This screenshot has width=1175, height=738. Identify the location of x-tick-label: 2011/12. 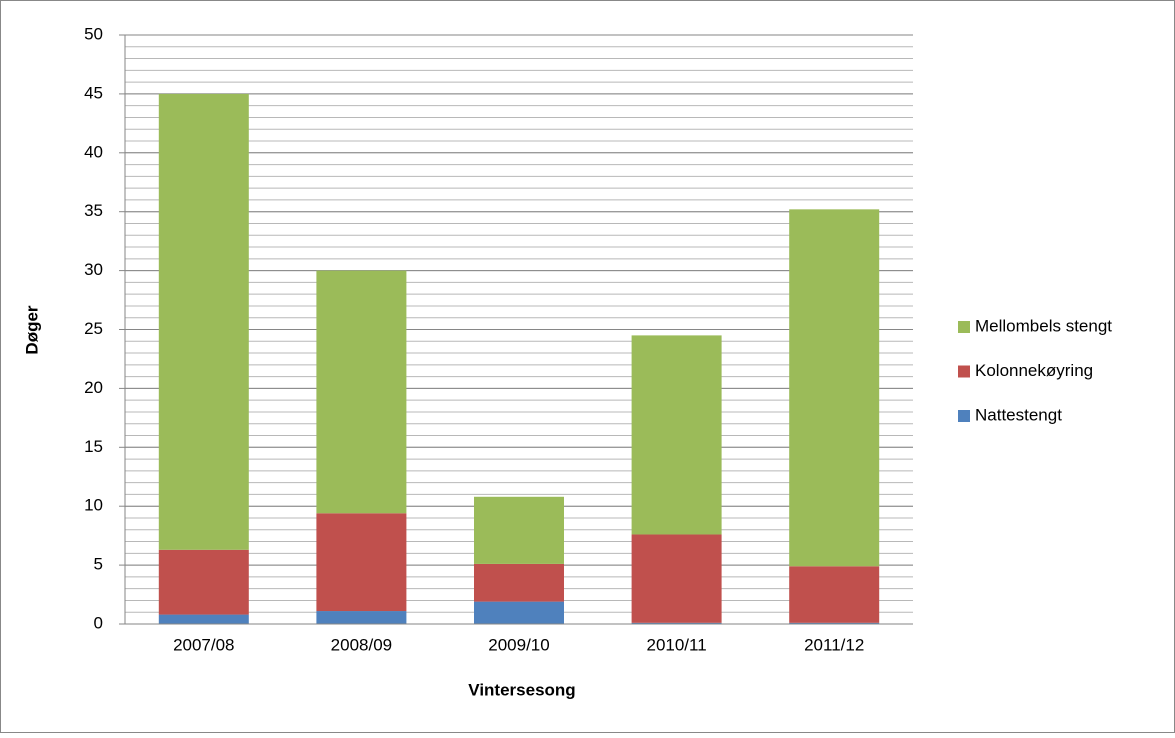
(834, 644).